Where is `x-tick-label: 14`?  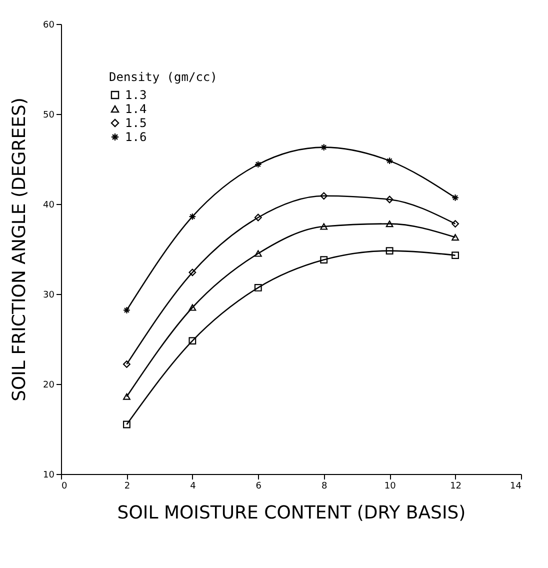
x-tick-label: 14 is located at coordinates (516, 487).